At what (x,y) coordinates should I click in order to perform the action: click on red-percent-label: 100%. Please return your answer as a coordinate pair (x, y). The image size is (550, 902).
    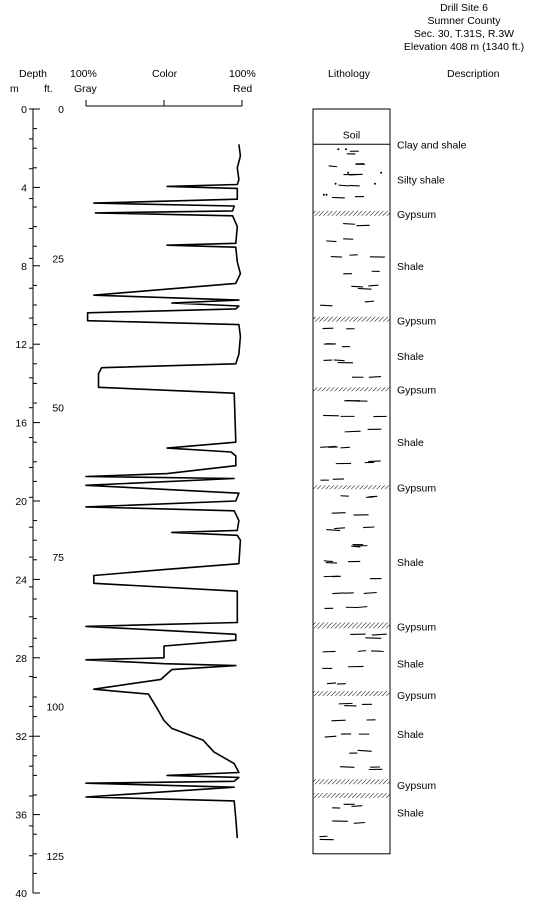
    Looking at the image, I should click on (242, 74).